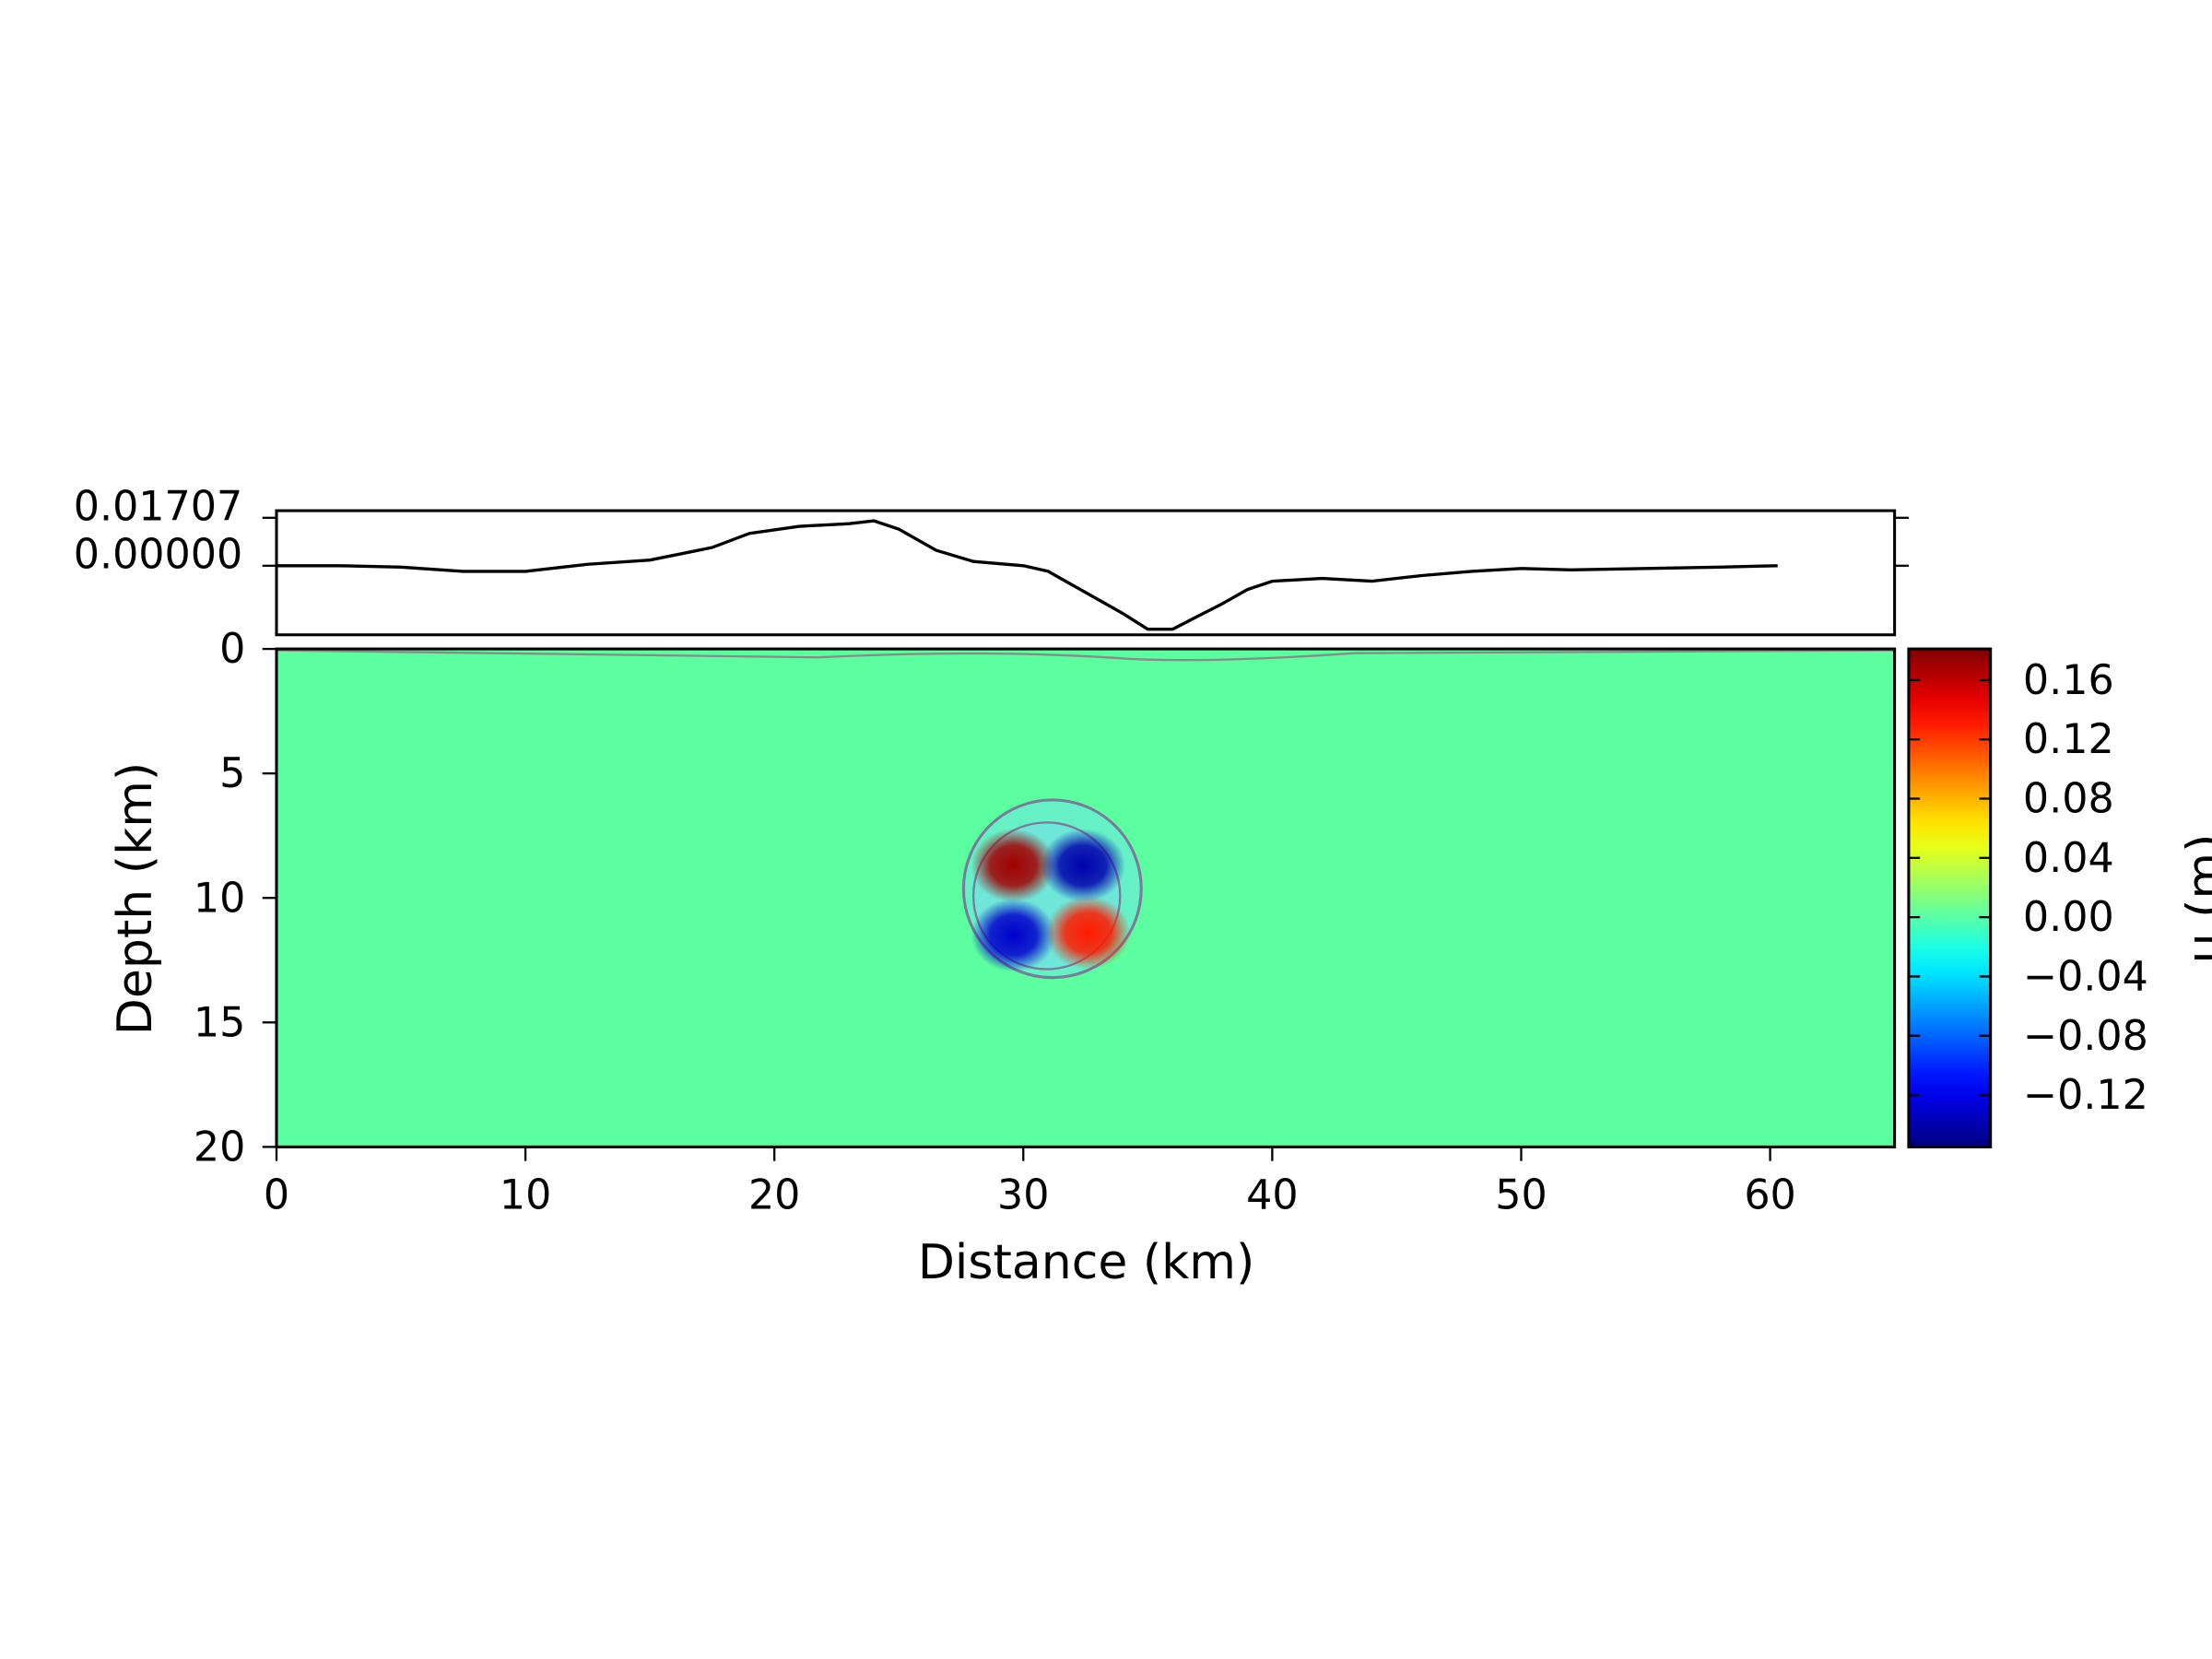  I want to click on y-tick-label: 0.01707, so click(158, 507).